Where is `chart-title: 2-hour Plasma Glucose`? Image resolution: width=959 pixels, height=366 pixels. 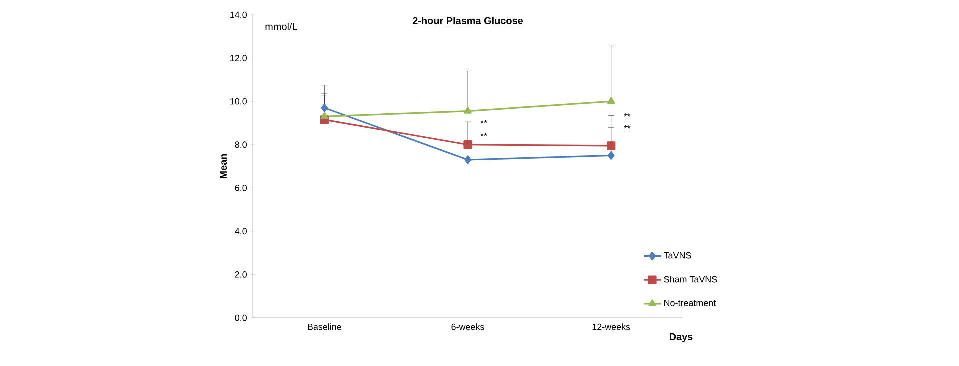 chart-title: 2-hour Plasma Glucose is located at coordinates (468, 20).